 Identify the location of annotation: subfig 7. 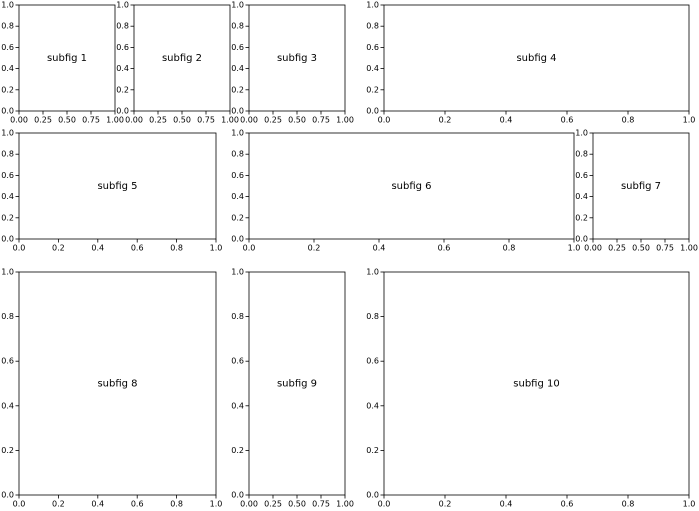
(641, 186).